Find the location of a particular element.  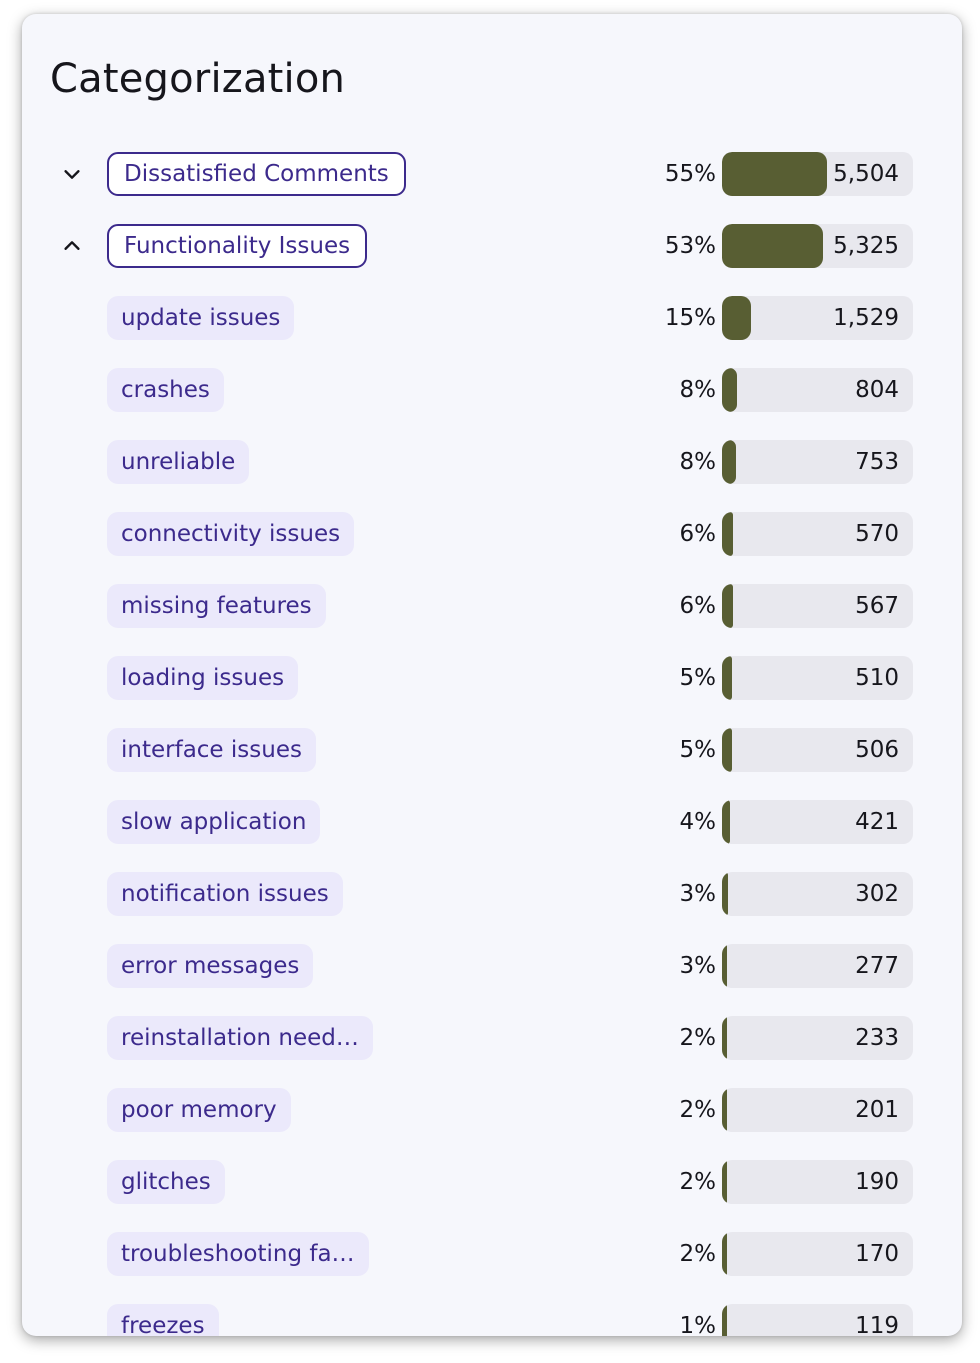

percentage-value: 53% is located at coordinates (690, 246).